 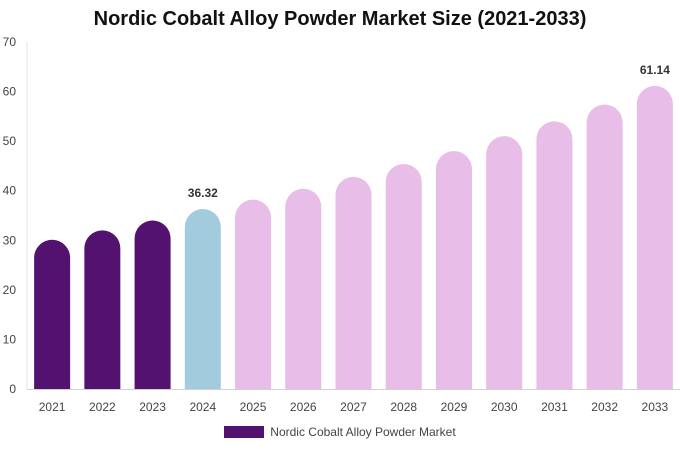 I want to click on x-tick-label: 2025, so click(x=253, y=407).